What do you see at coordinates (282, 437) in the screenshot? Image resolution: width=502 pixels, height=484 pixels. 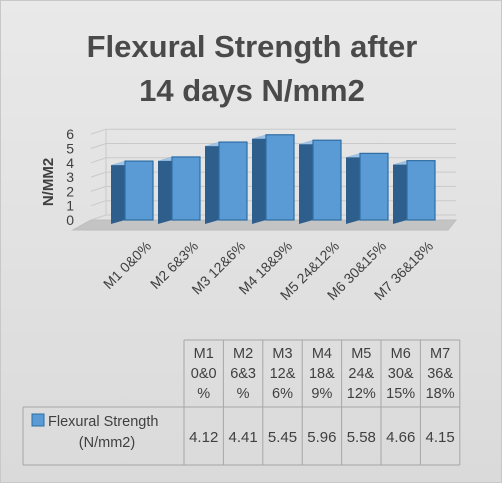 I see `table-value: 5.45` at bounding box center [282, 437].